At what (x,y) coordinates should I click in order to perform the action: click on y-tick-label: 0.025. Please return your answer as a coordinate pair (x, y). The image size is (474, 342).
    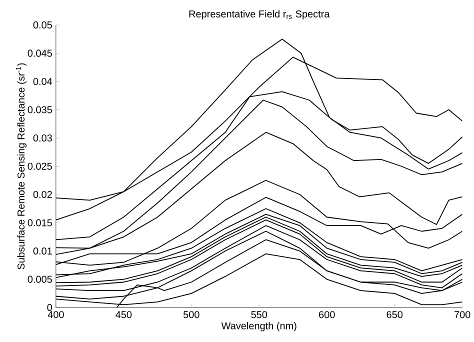
    Looking at the image, I should click on (40, 166).